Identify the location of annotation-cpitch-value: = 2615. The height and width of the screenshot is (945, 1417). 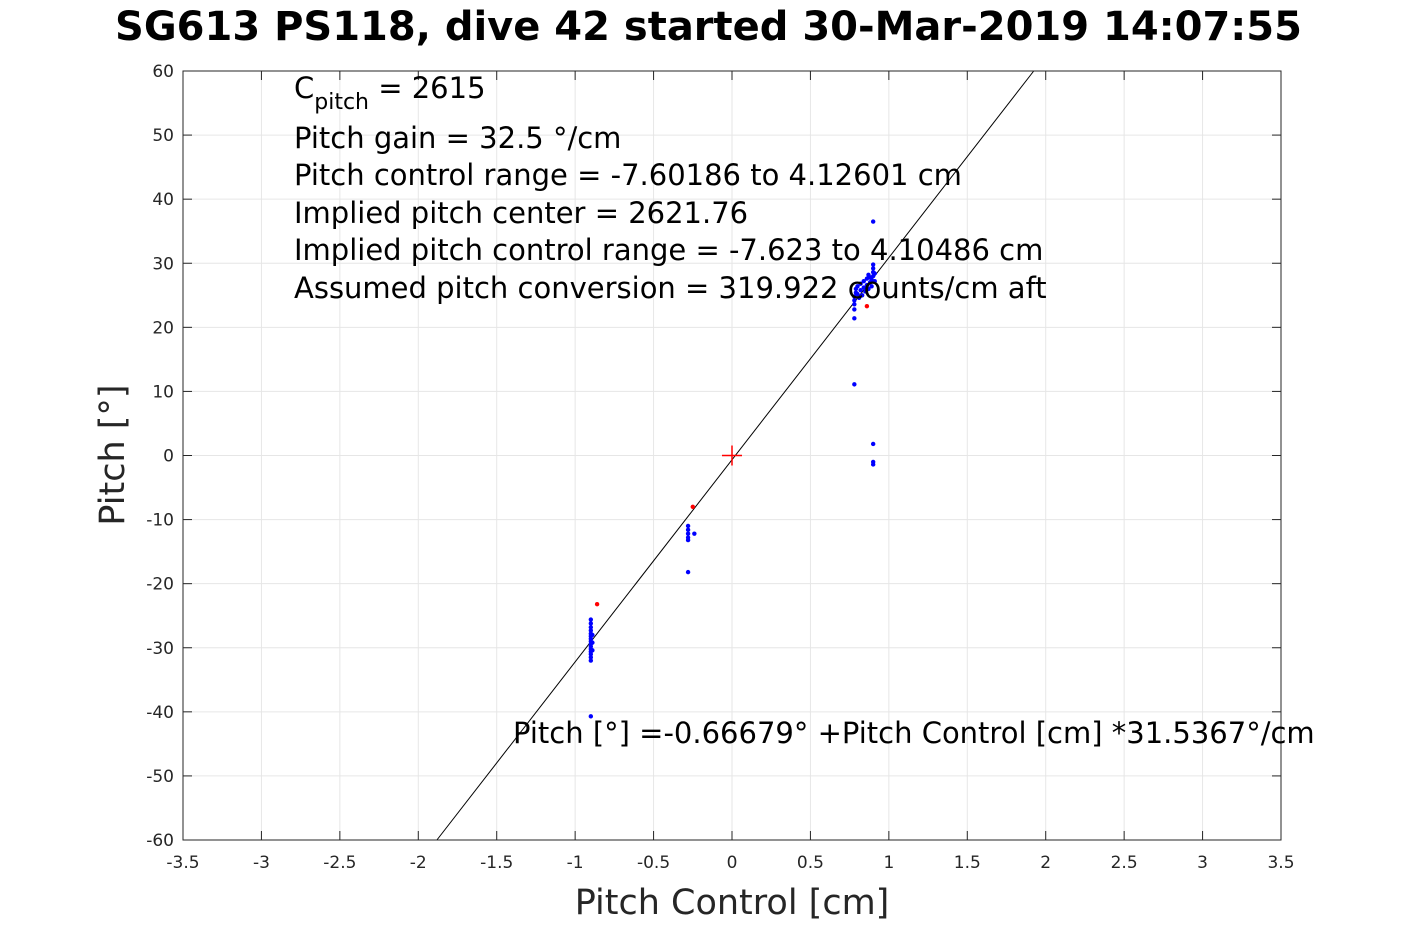
(427, 88).